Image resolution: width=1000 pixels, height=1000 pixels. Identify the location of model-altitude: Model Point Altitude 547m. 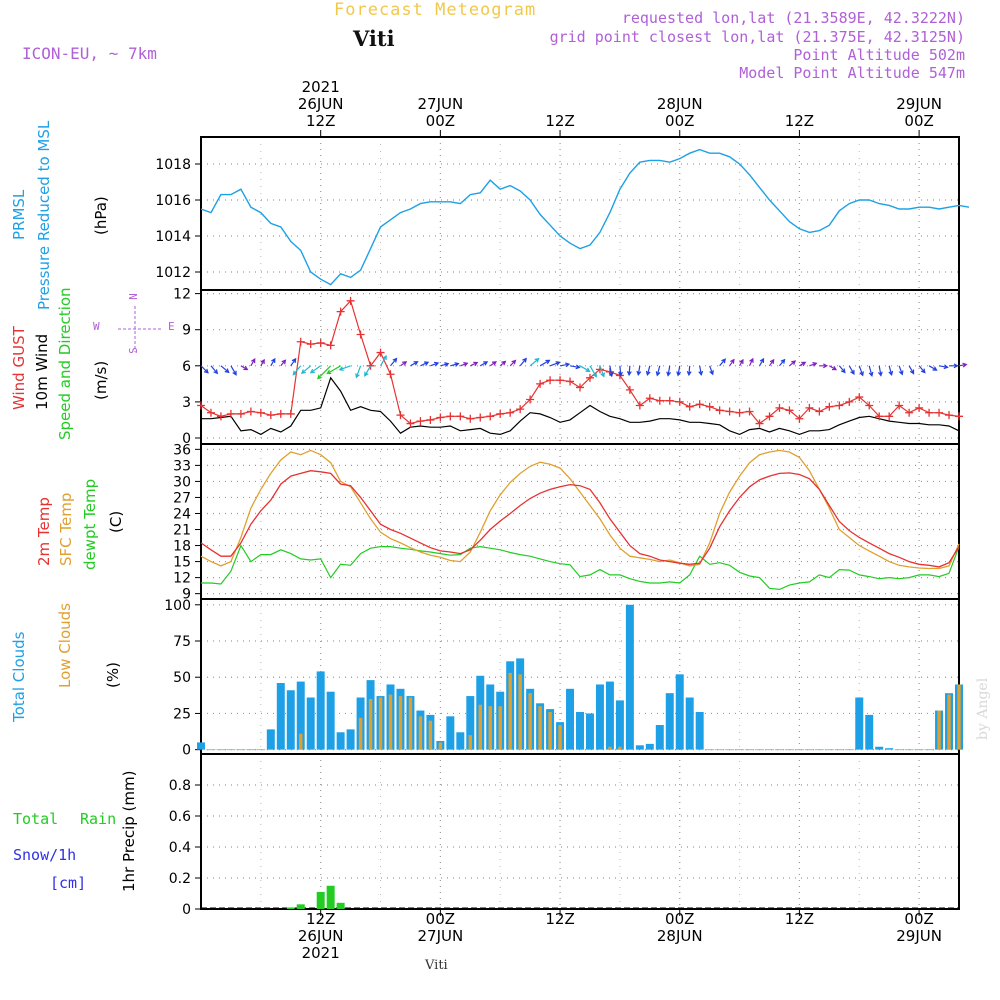
(852, 73).